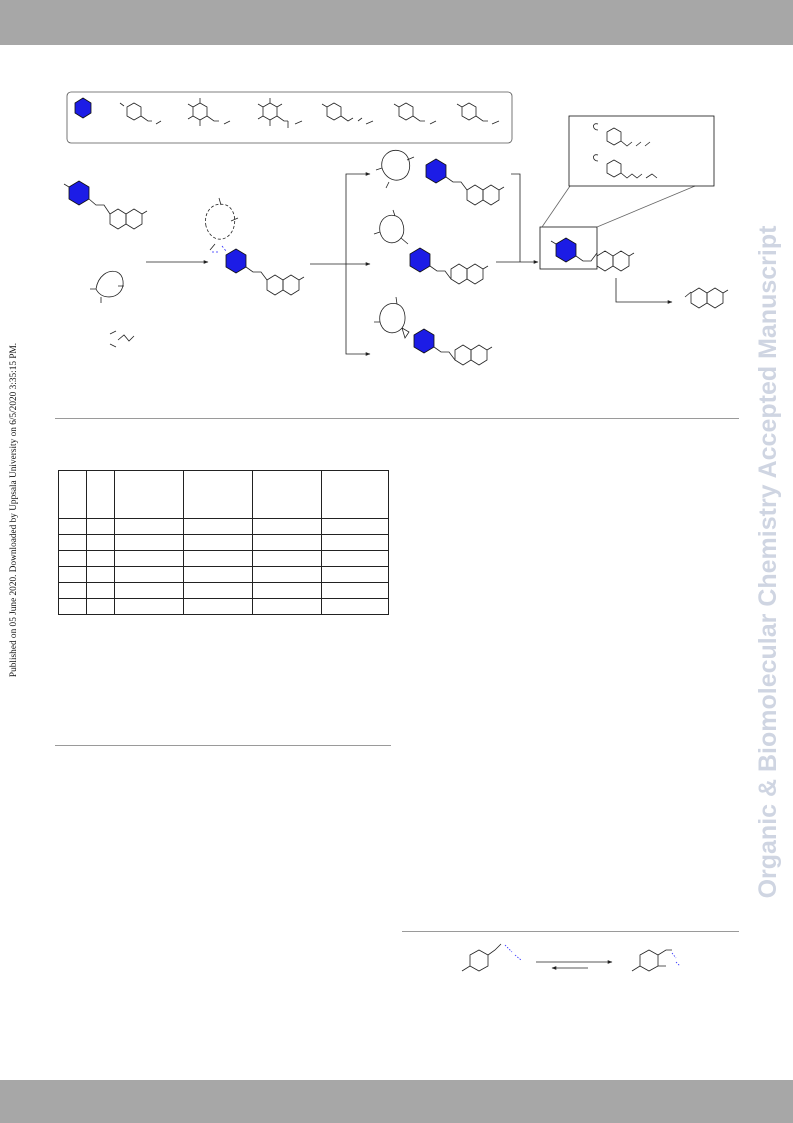 This screenshot has width=793, height=1123. What do you see at coordinates (431, 247) in the screenshot?
I see `product-alkylidene` at bounding box center [431, 247].